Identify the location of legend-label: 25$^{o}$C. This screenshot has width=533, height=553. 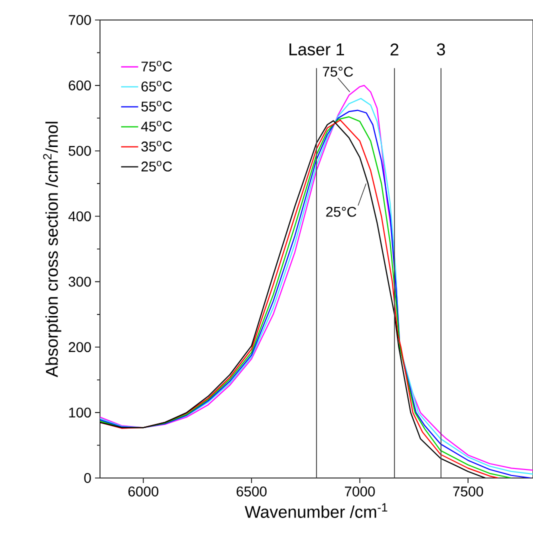
(156, 166).